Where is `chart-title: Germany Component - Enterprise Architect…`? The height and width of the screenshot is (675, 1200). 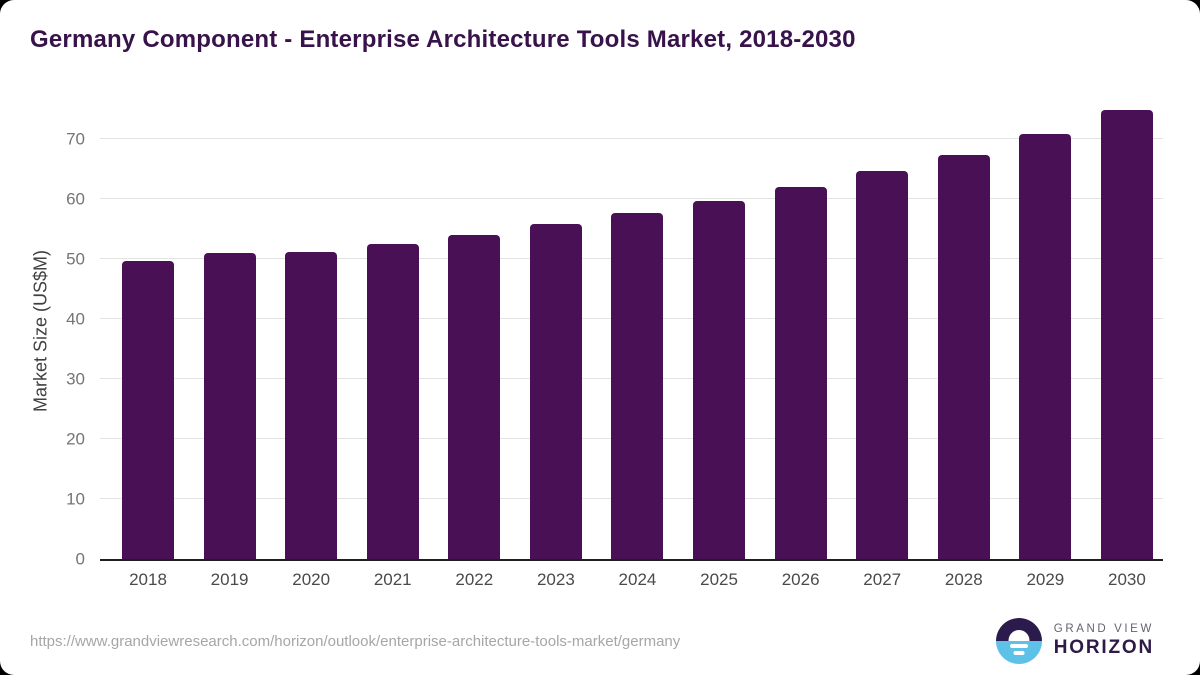 chart-title: Germany Component - Enterprise Architect… is located at coordinates (443, 39).